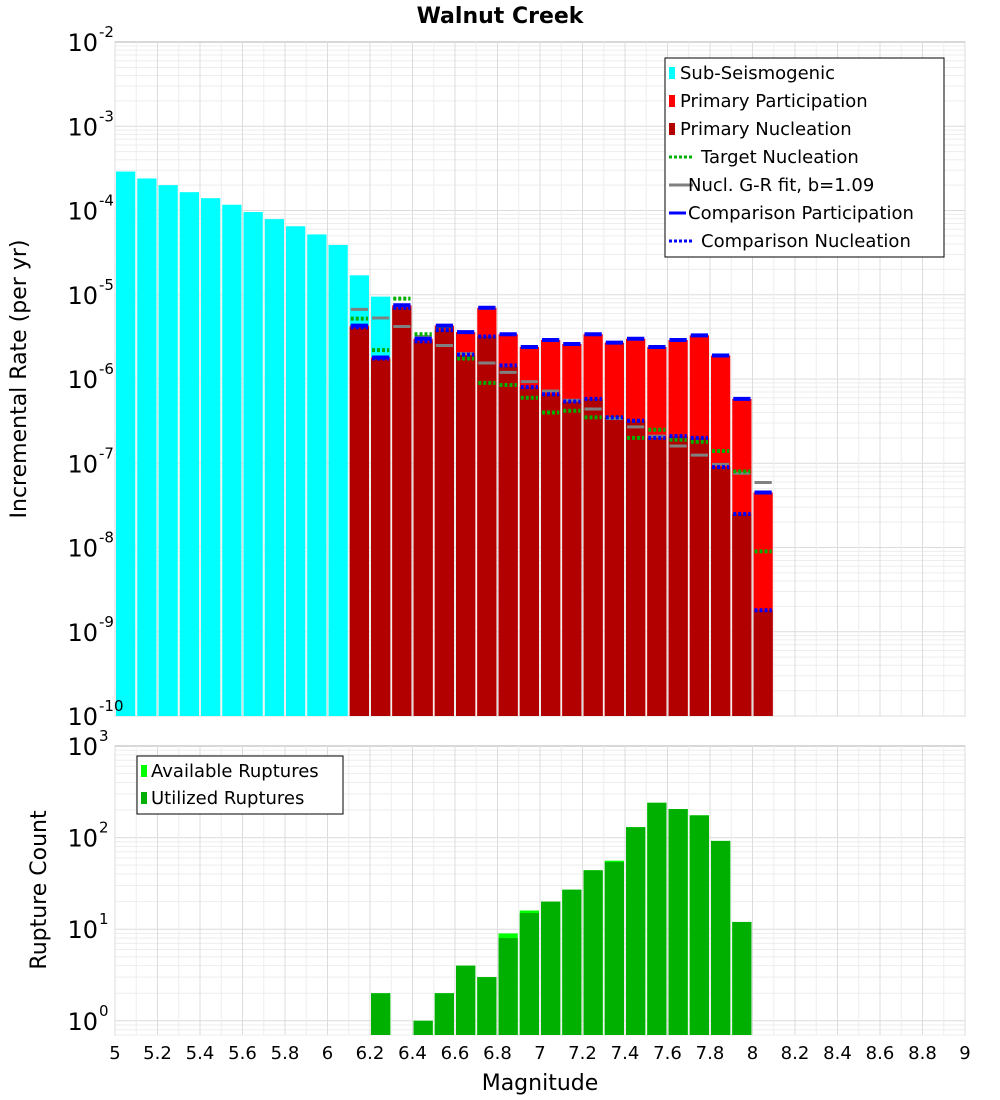 This screenshot has width=1000, height=1100. What do you see at coordinates (766, 129) in the screenshot?
I see `legend-label: Primary Nucleation` at bounding box center [766, 129].